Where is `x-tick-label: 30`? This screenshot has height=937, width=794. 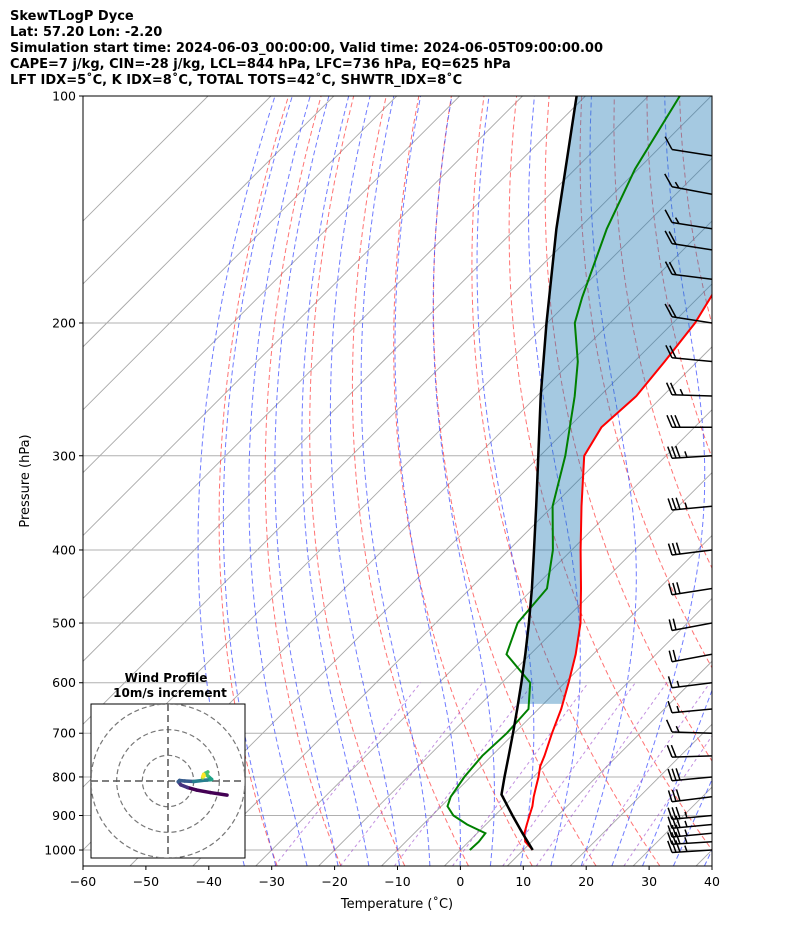 x-tick-label: 30 is located at coordinates (649, 881).